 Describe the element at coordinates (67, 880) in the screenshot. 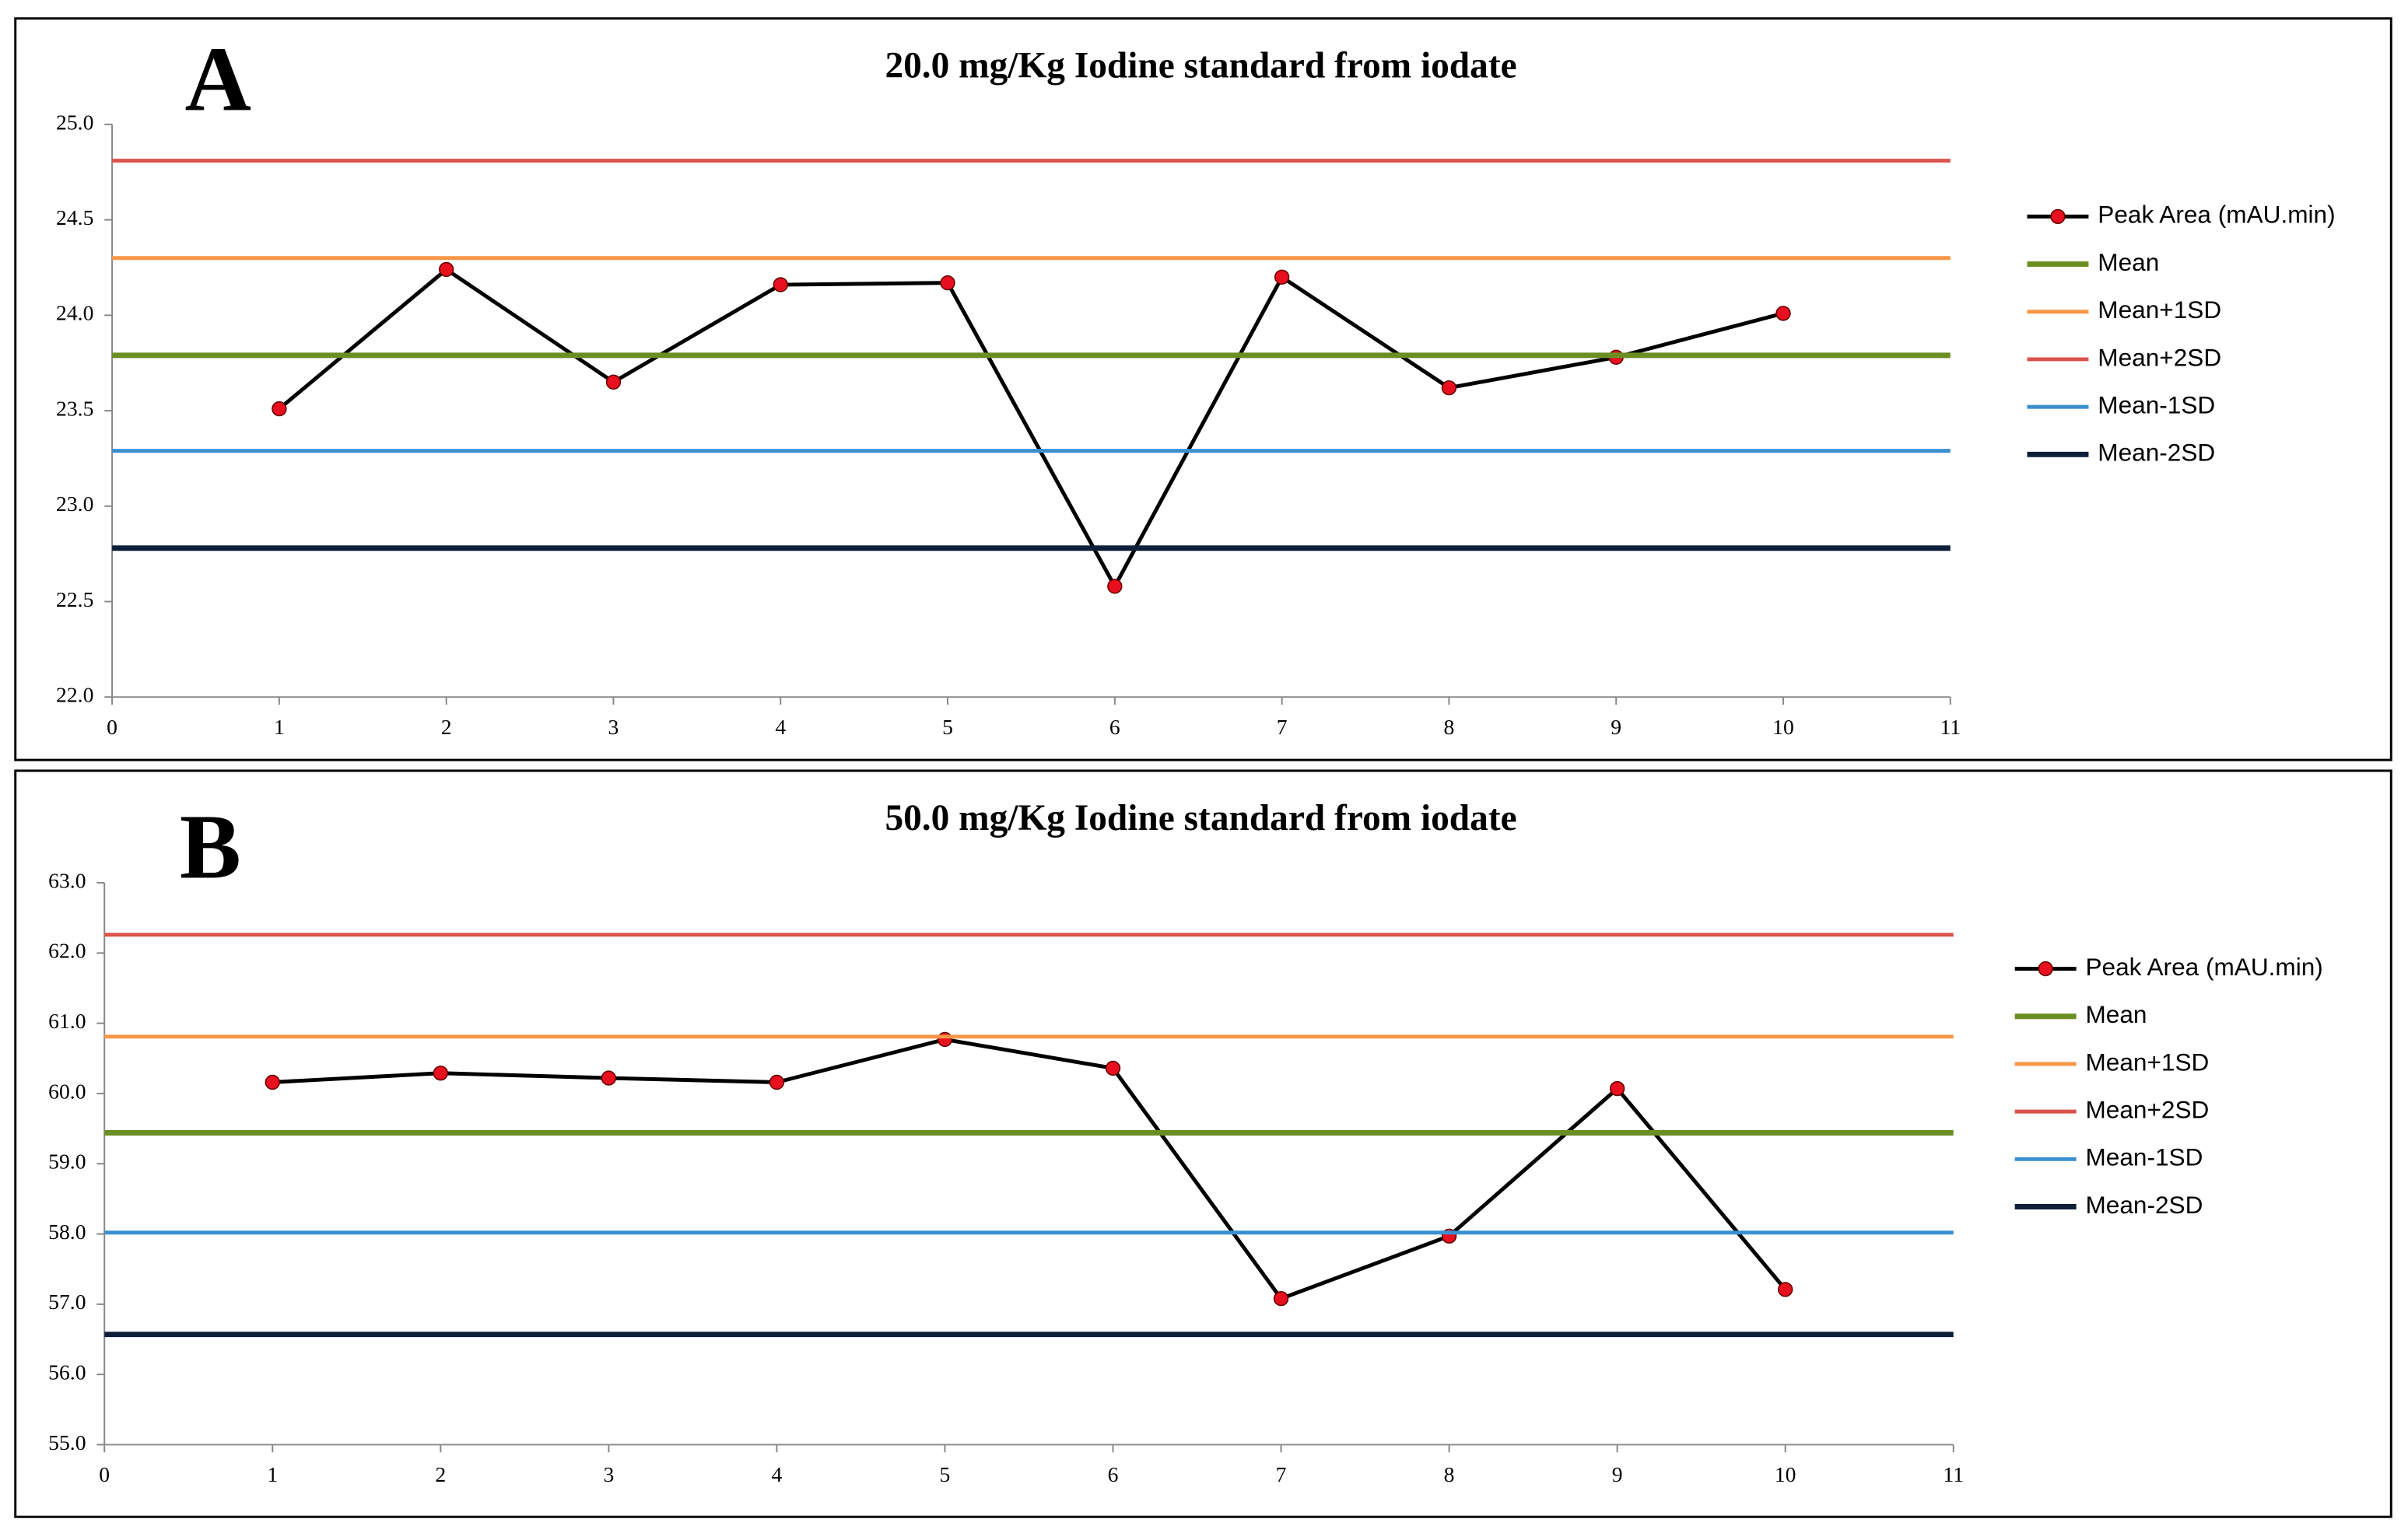

I see `y-tick-label: 63.0` at that location.